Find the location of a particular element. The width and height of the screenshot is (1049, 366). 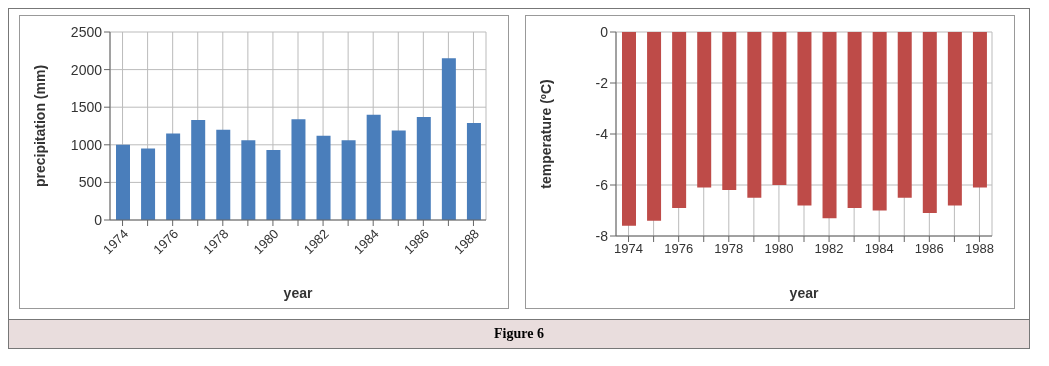

y-tick-label: 1000 is located at coordinates (86, 144).